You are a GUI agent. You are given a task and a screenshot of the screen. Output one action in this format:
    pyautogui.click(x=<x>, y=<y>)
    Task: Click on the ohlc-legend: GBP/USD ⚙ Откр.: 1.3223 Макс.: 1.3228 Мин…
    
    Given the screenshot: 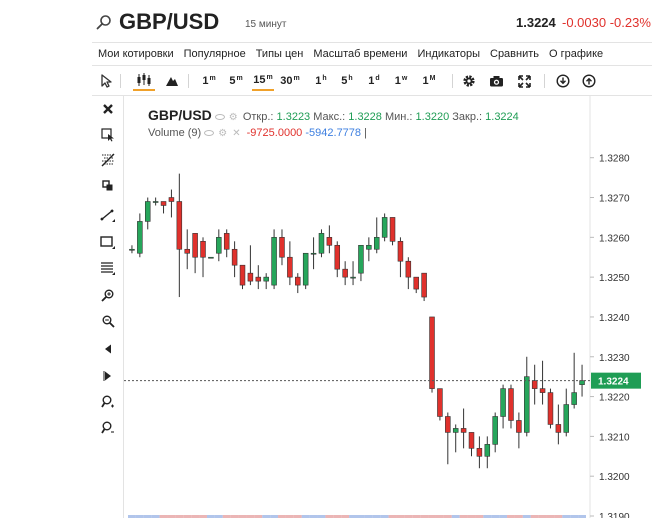 What is the action you would take?
    pyautogui.click(x=333, y=115)
    